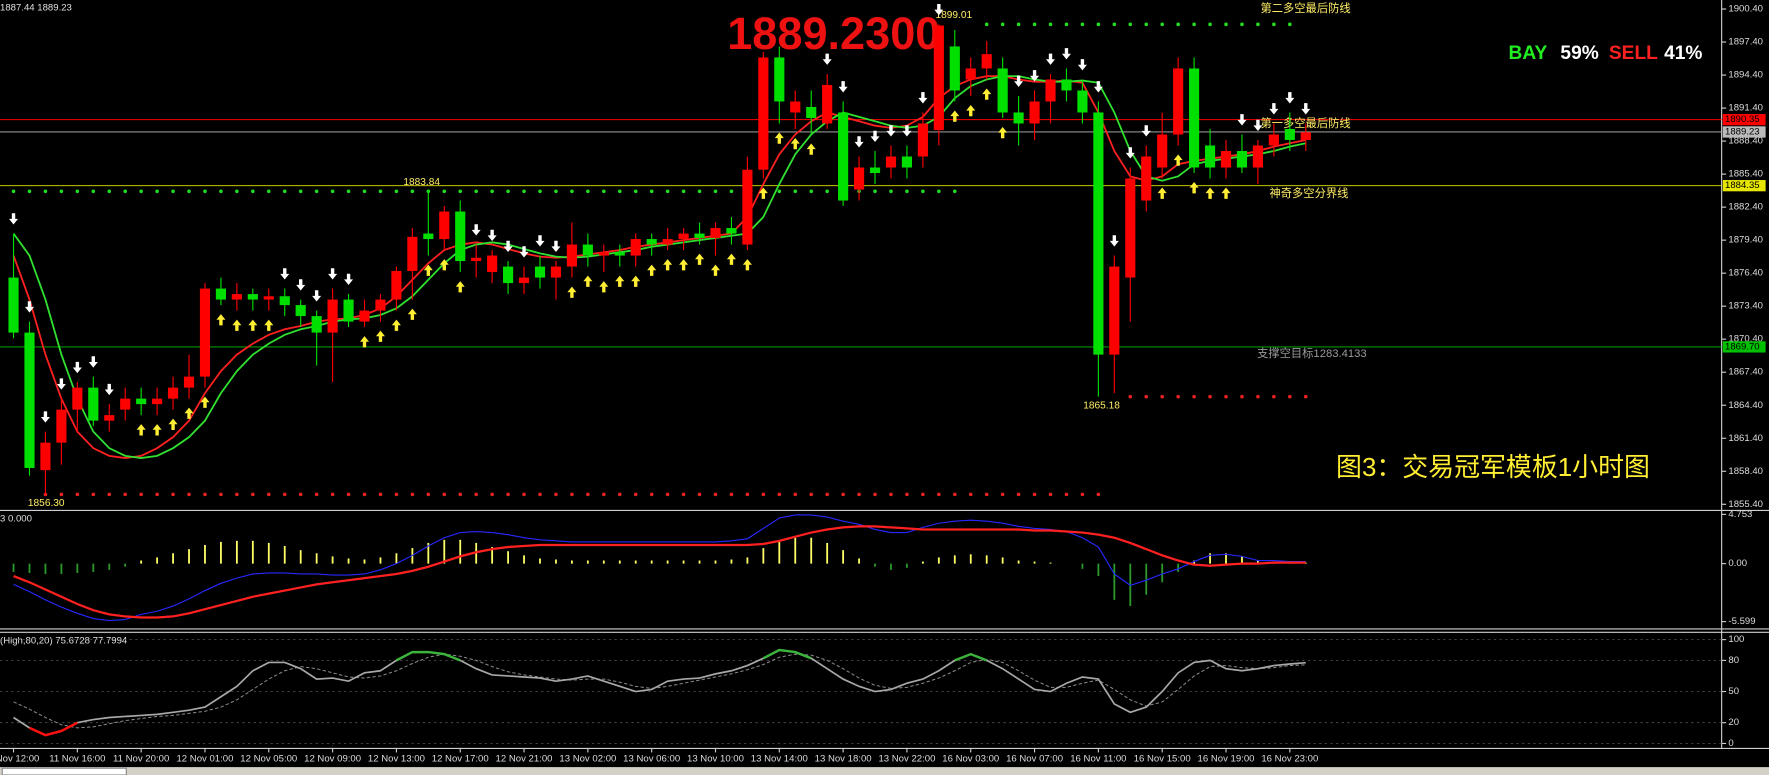 The image size is (1769, 775). Describe the element at coordinates (1528, 53) in the screenshot. I see `sentiment: BAY` at that location.